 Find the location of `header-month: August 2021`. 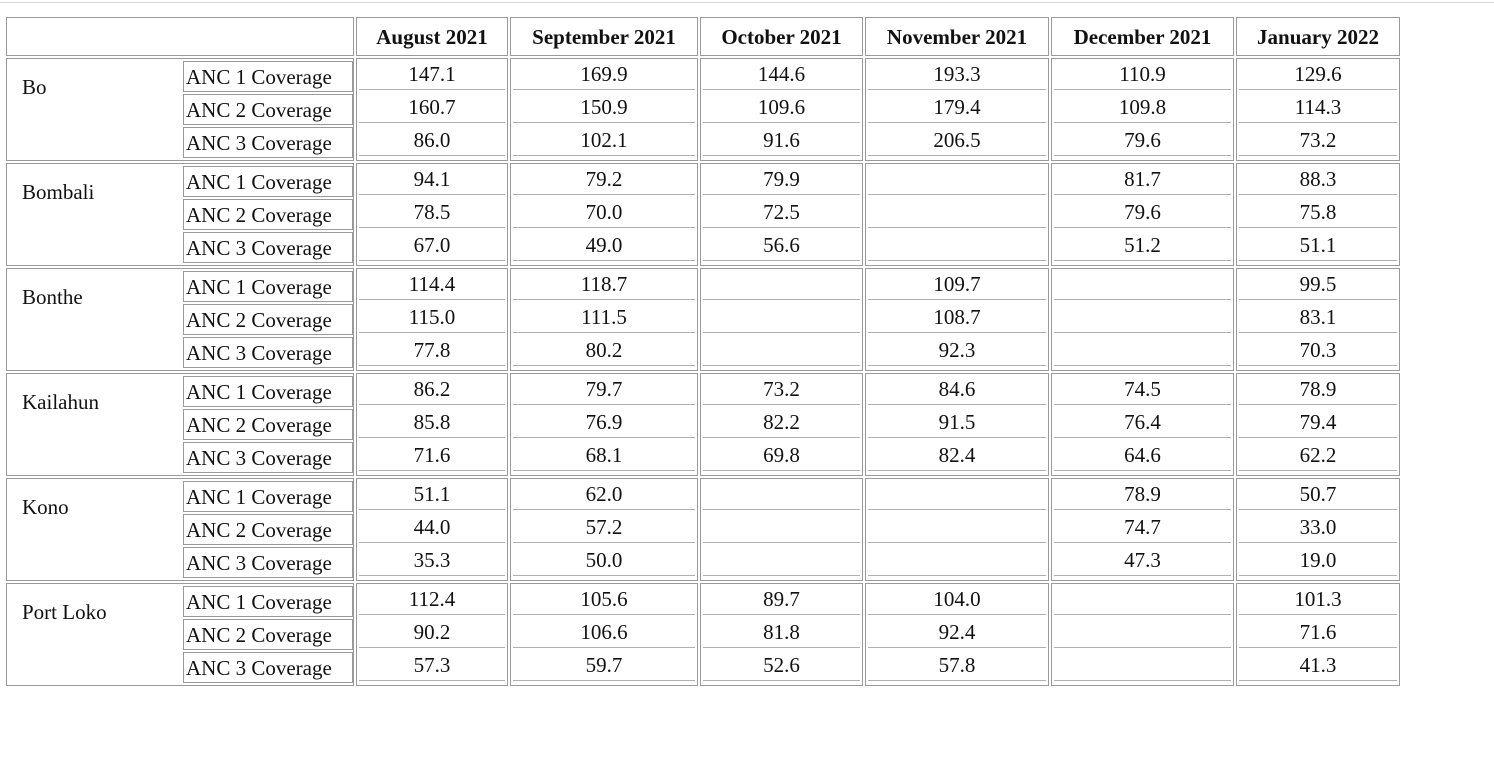

header-month: August 2021 is located at coordinates (432, 36).